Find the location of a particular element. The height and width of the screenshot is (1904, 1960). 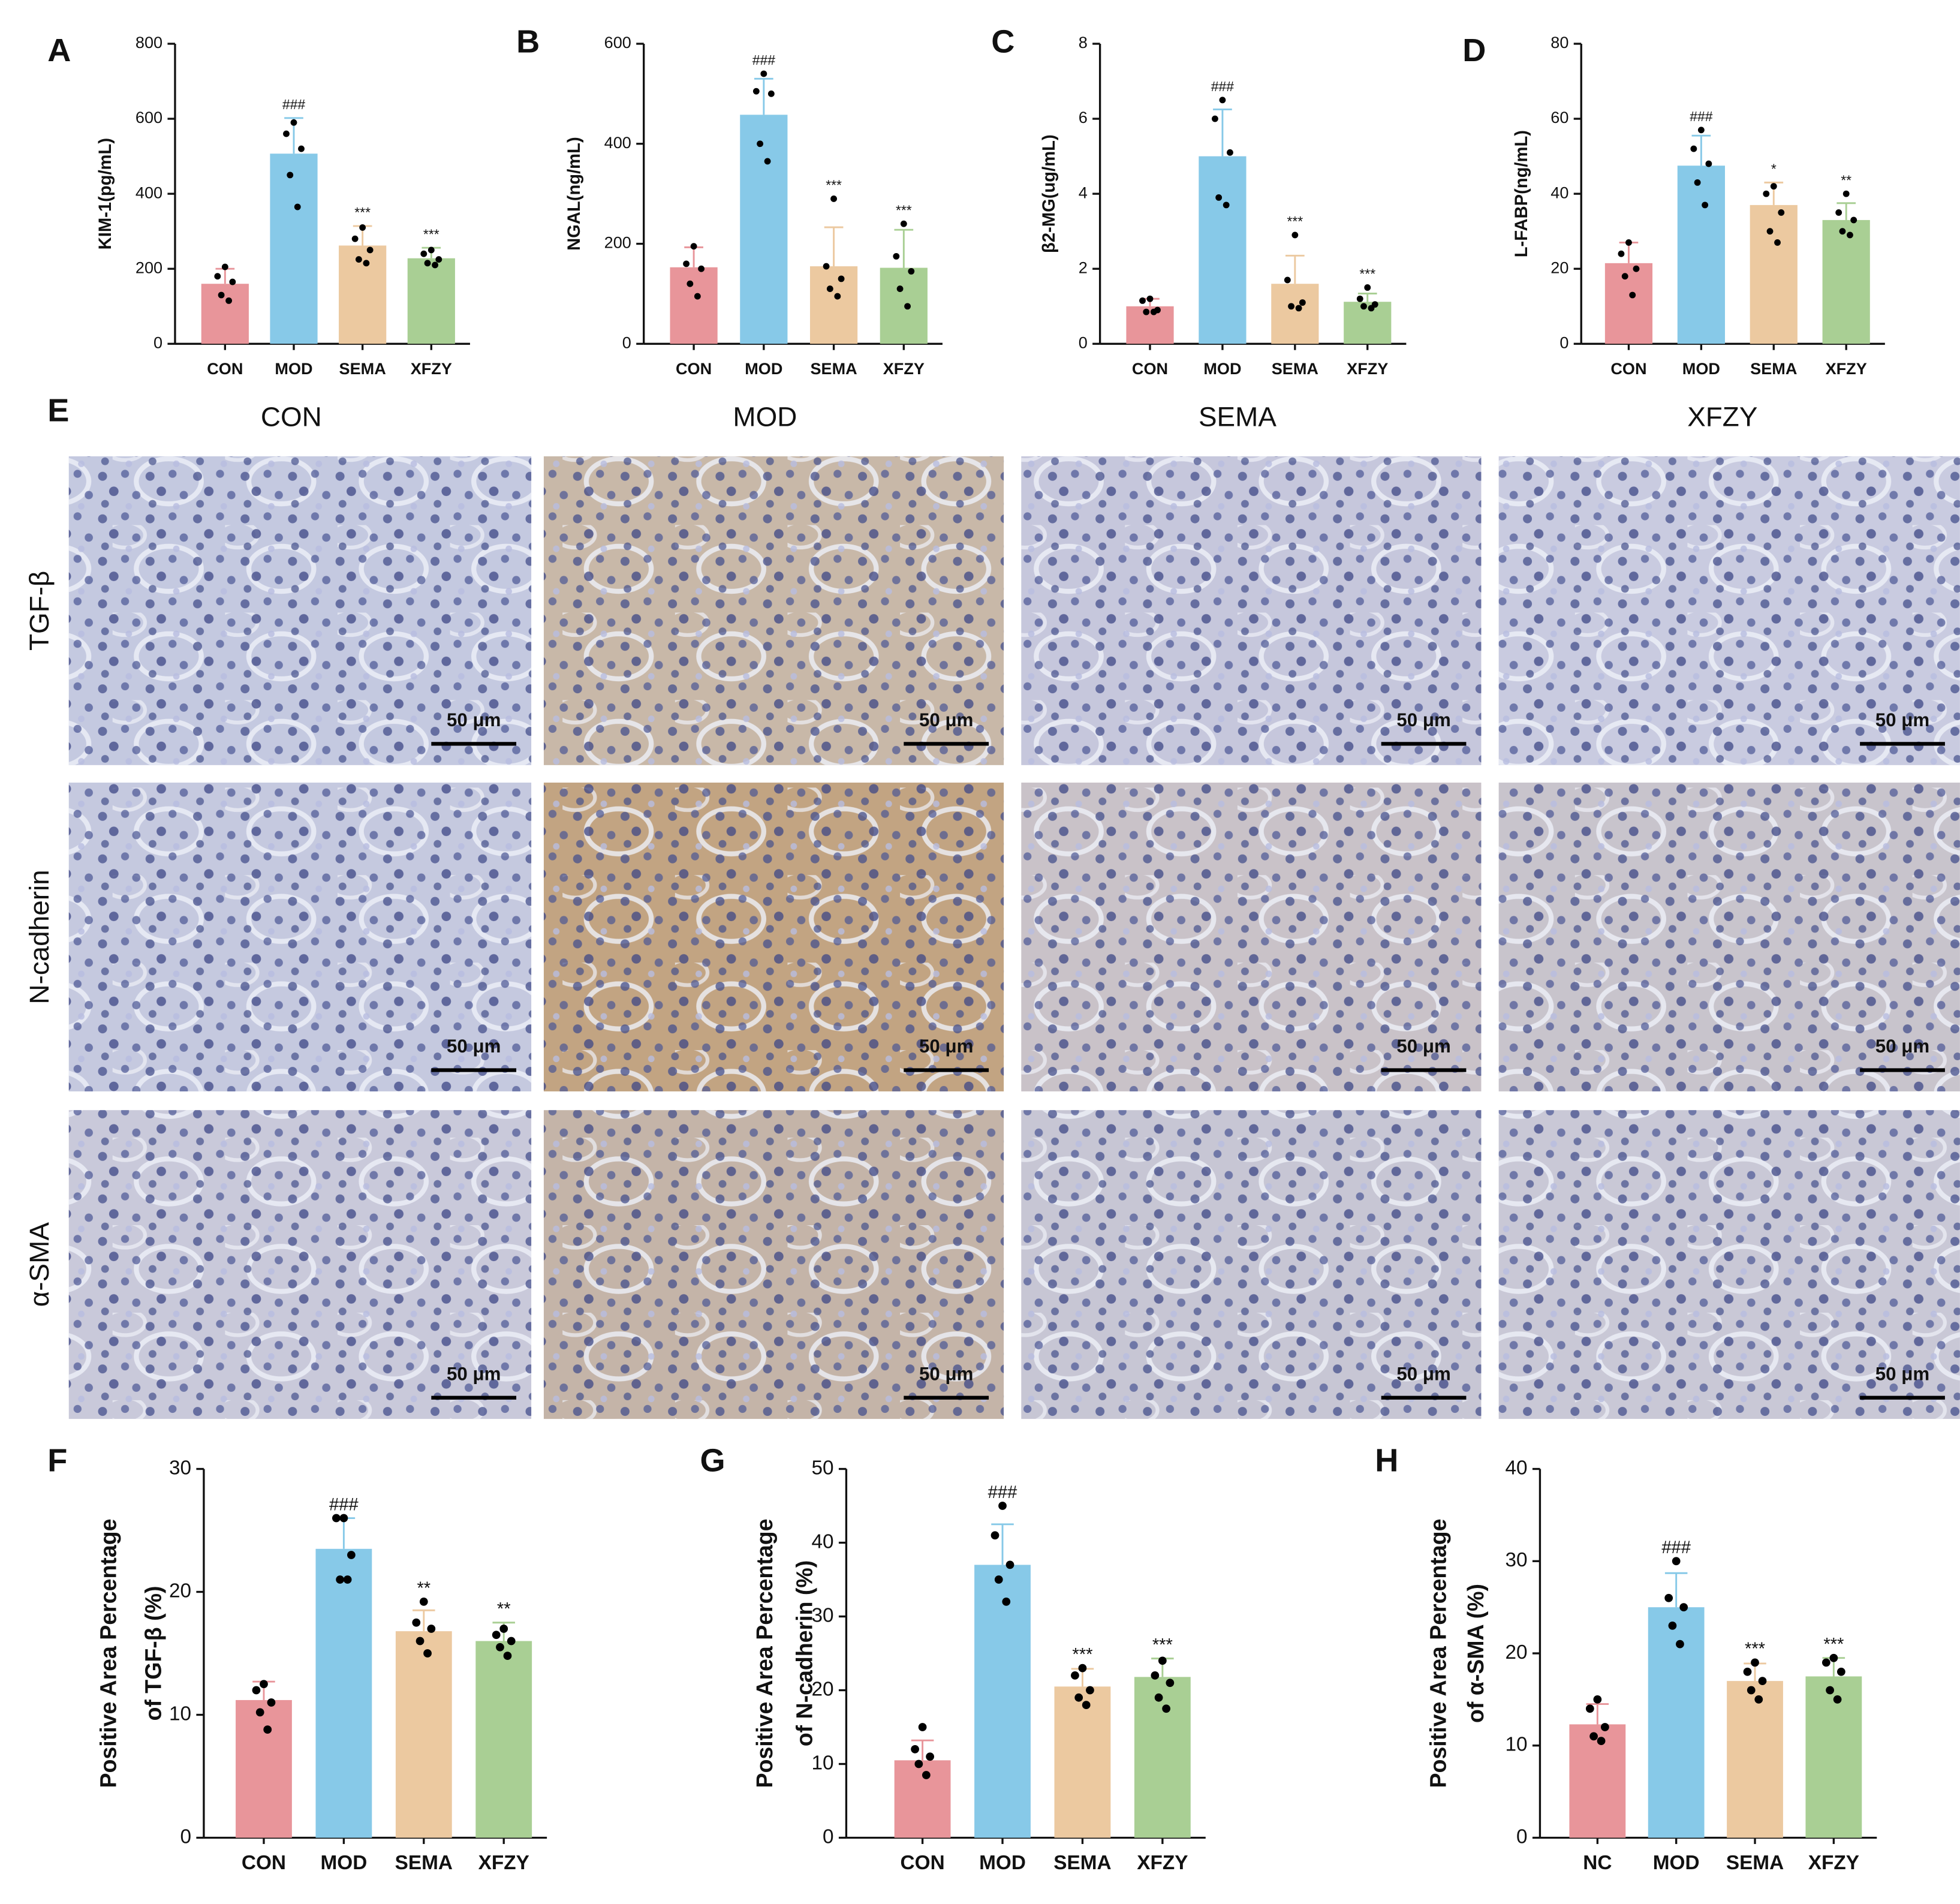

significance-label: ### is located at coordinates (1676, 1547).